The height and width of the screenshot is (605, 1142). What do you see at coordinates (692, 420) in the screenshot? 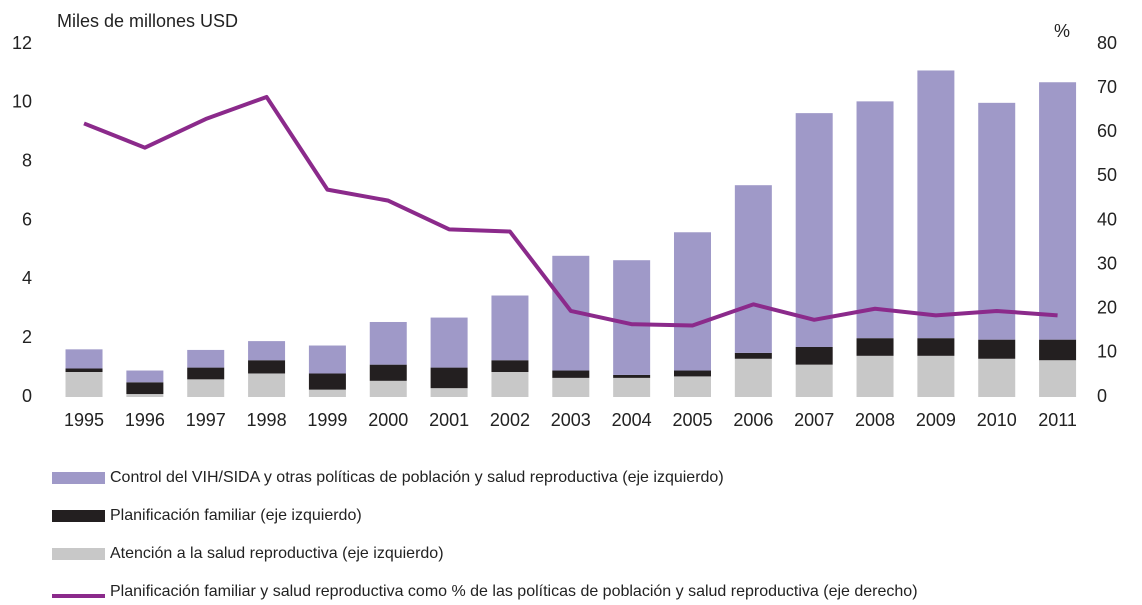
I see `x-tick-label: 2005` at bounding box center [692, 420].